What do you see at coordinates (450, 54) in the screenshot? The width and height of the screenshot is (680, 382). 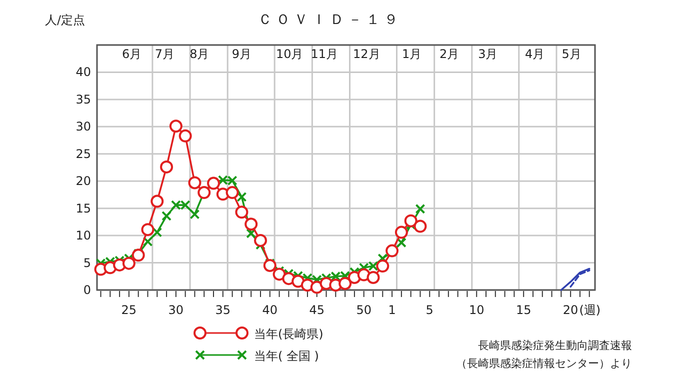 I see `annotation: 2月` at bounding box center [450, 54].